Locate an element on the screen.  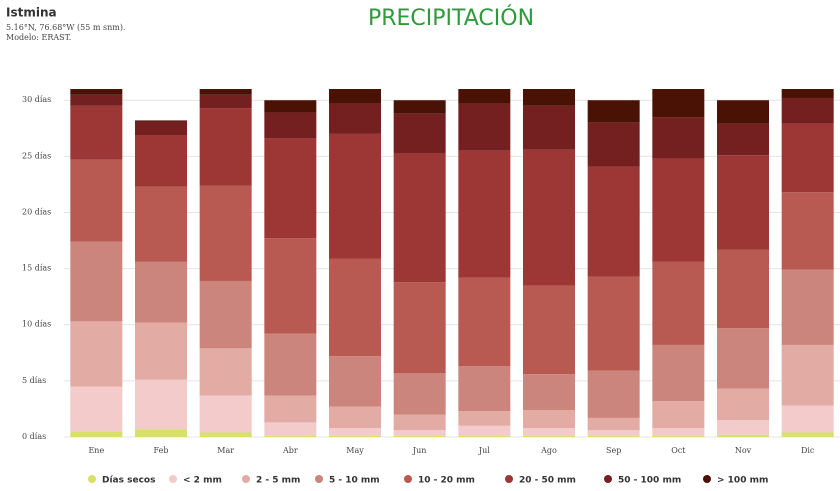
x-tick-label: Sep is located at coordinates (613, 450).